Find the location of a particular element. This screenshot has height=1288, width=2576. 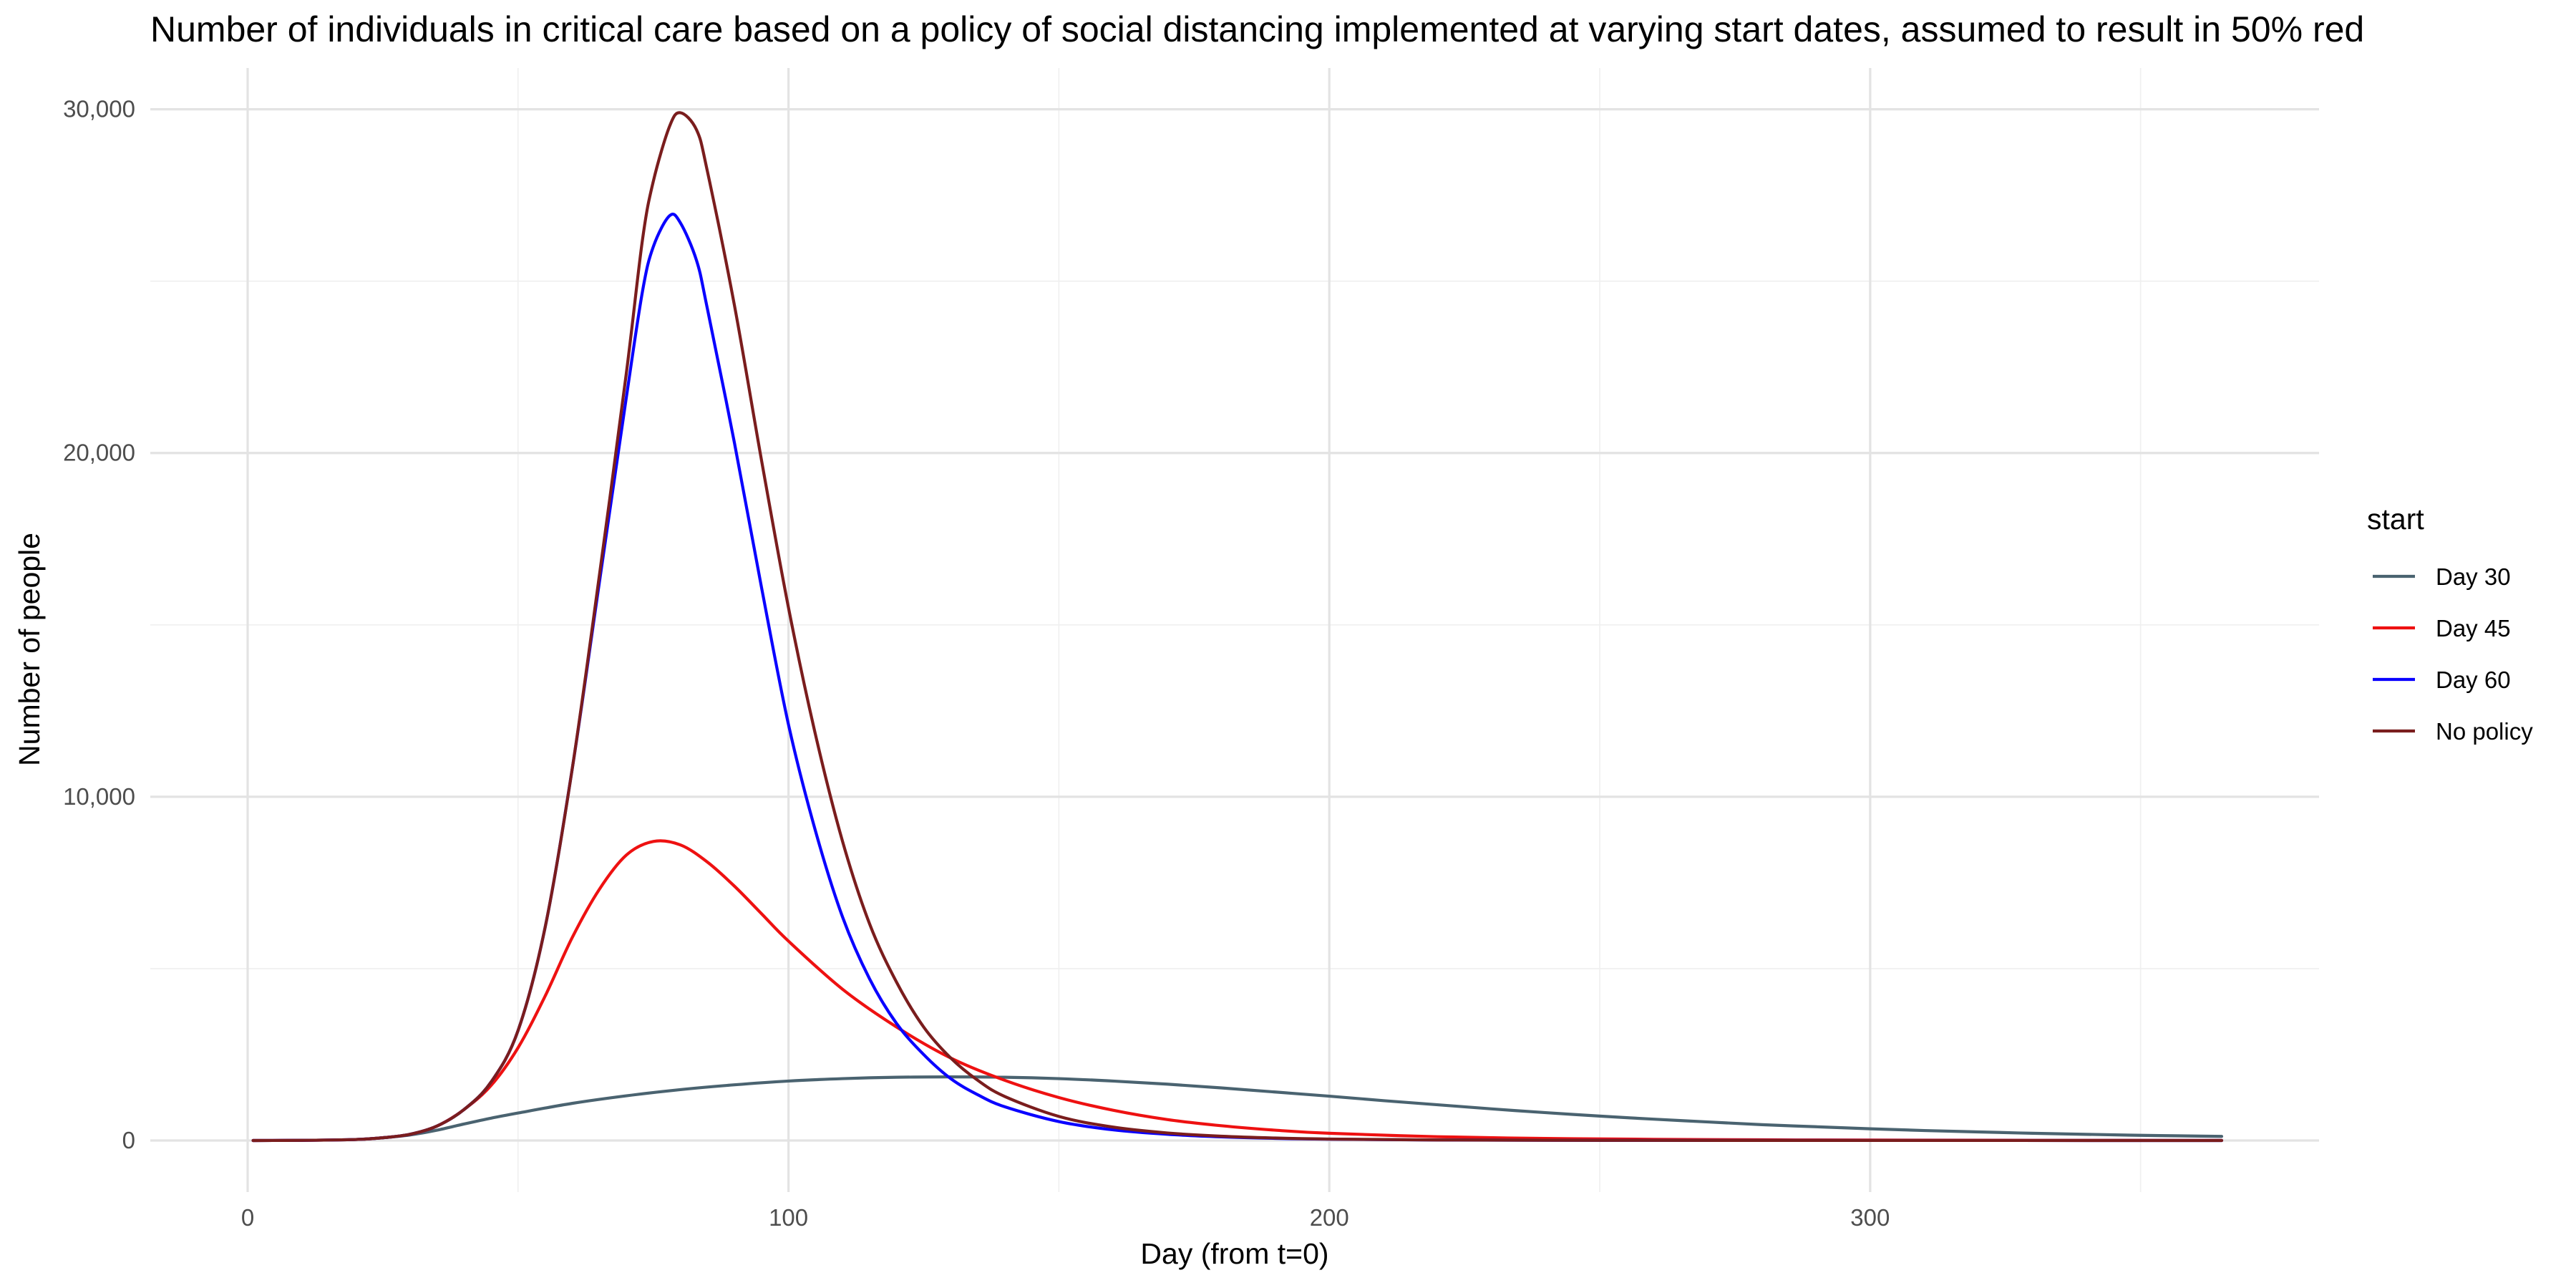

x-axis-tick-labels: 0 100 200 300 is located at coordinates (1065, 1218).